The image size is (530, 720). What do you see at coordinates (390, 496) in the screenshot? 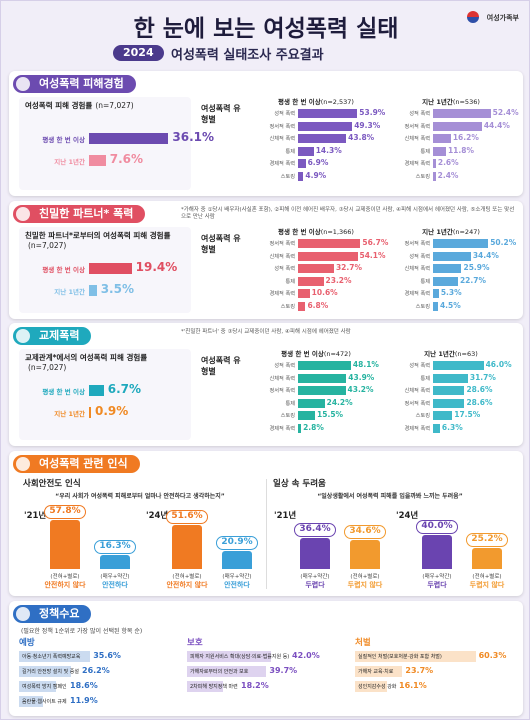
I see `question: “일상생활에서 여성폭력 피해를 입을까봐 느끼는 두려움”` at bounding box center [390, 496].